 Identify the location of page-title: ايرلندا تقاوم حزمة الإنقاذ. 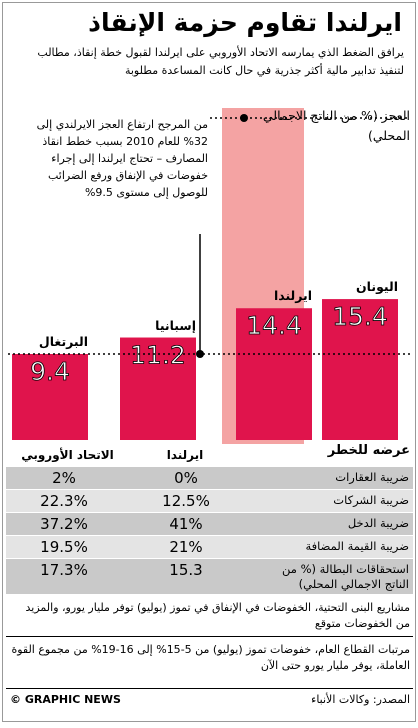
(245, 22).